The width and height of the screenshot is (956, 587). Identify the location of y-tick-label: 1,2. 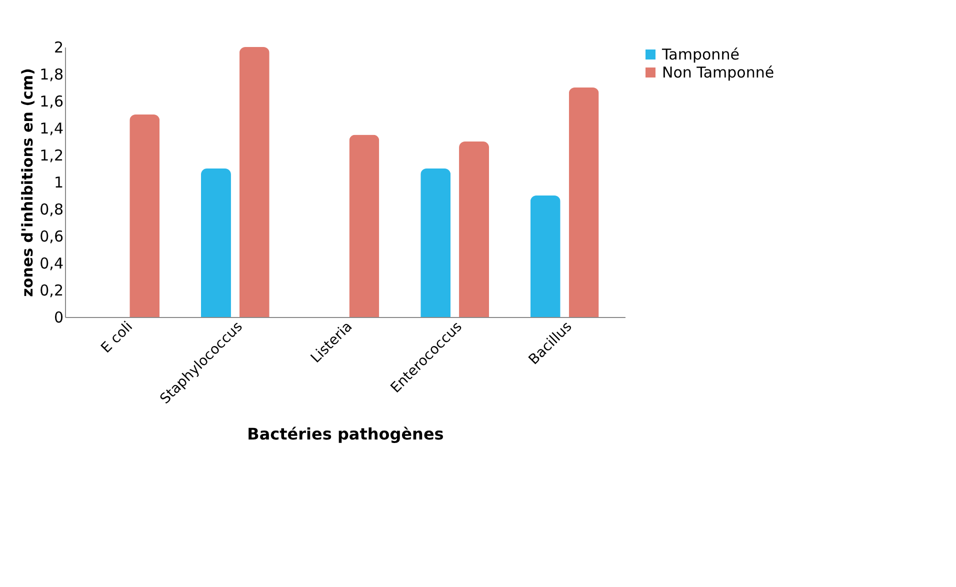
(52, 155).